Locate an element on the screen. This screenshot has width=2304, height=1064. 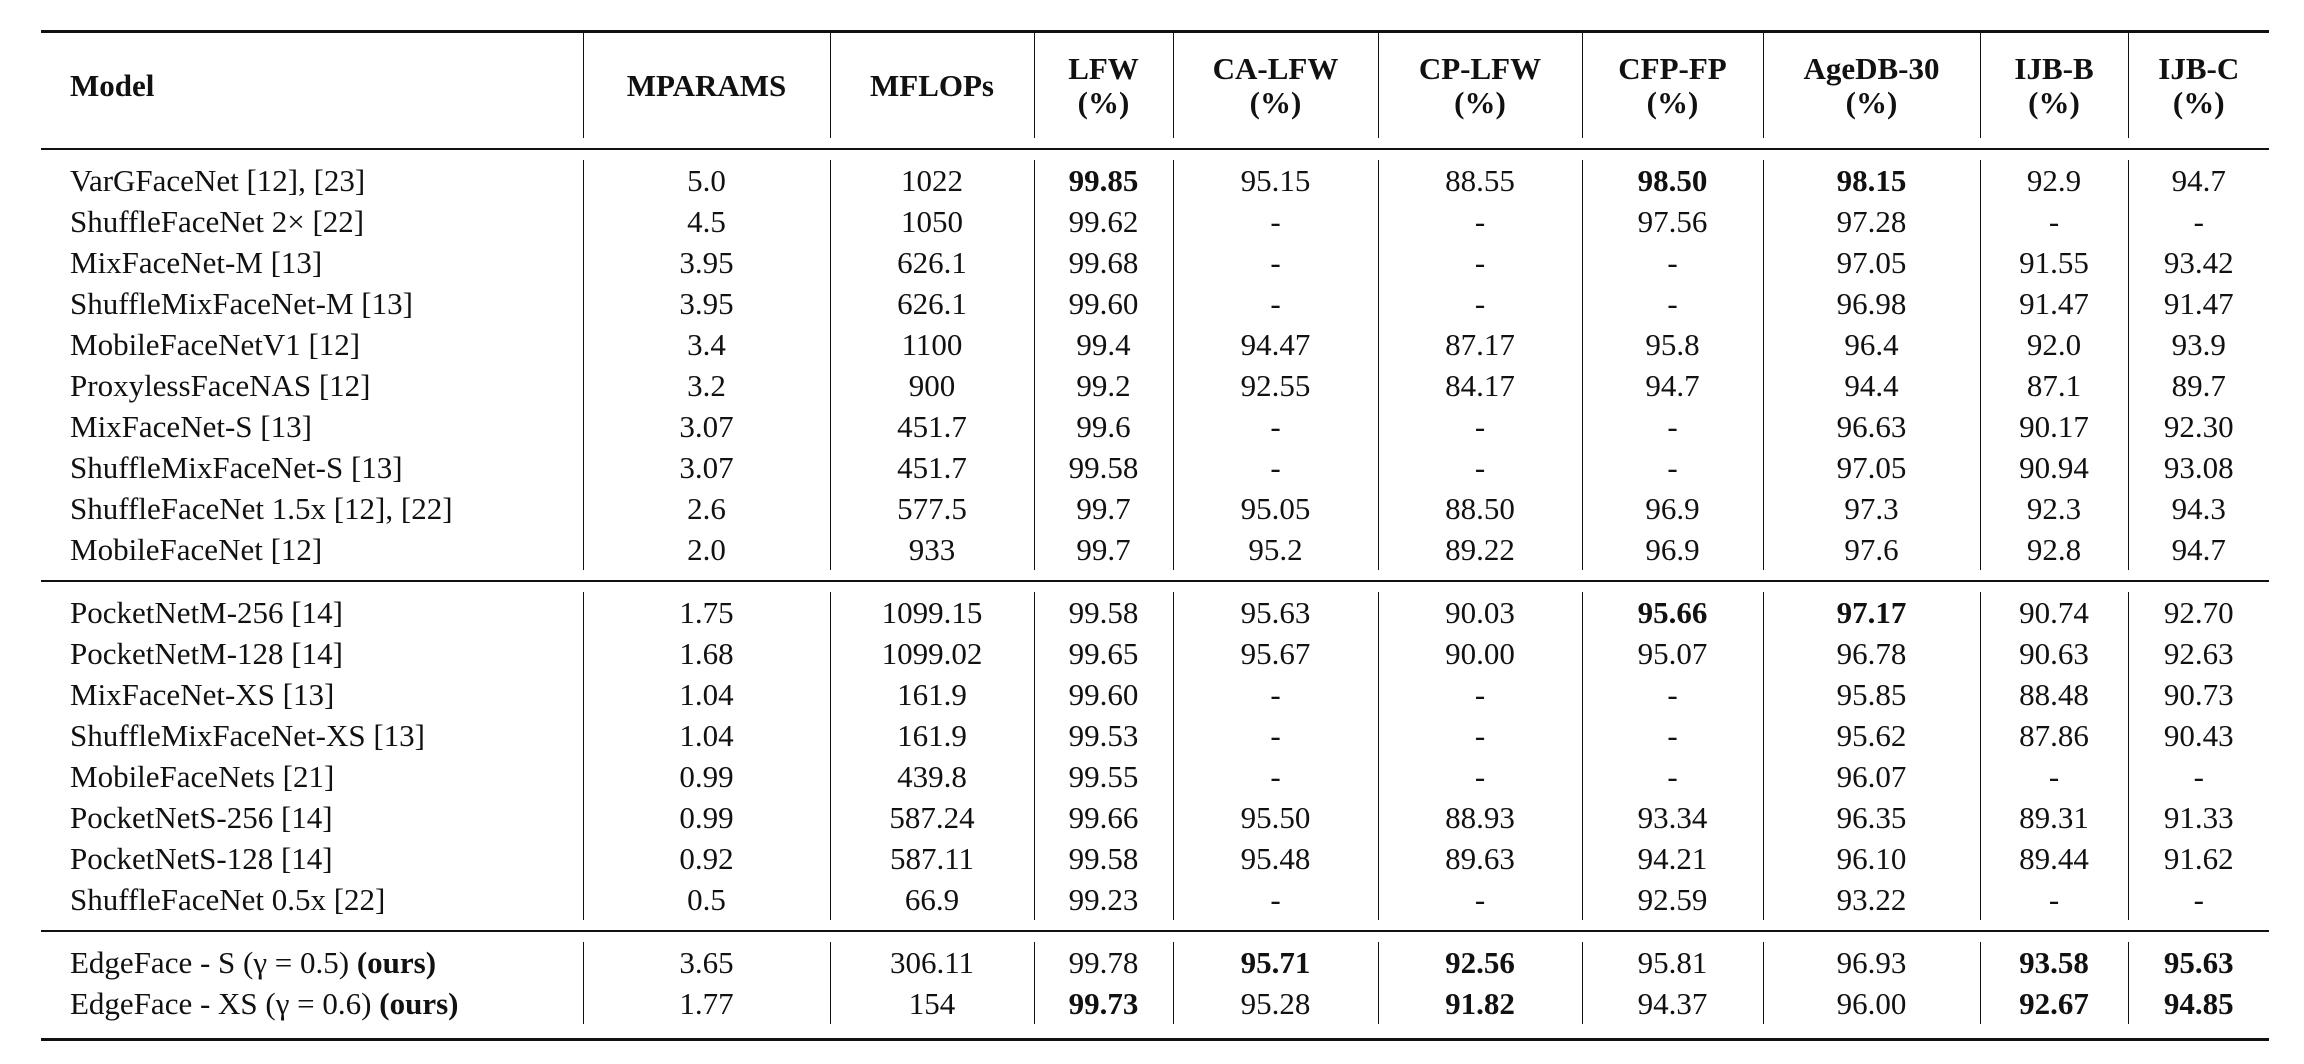
header-name: IJB-B is located at coordinates (2054, 68).